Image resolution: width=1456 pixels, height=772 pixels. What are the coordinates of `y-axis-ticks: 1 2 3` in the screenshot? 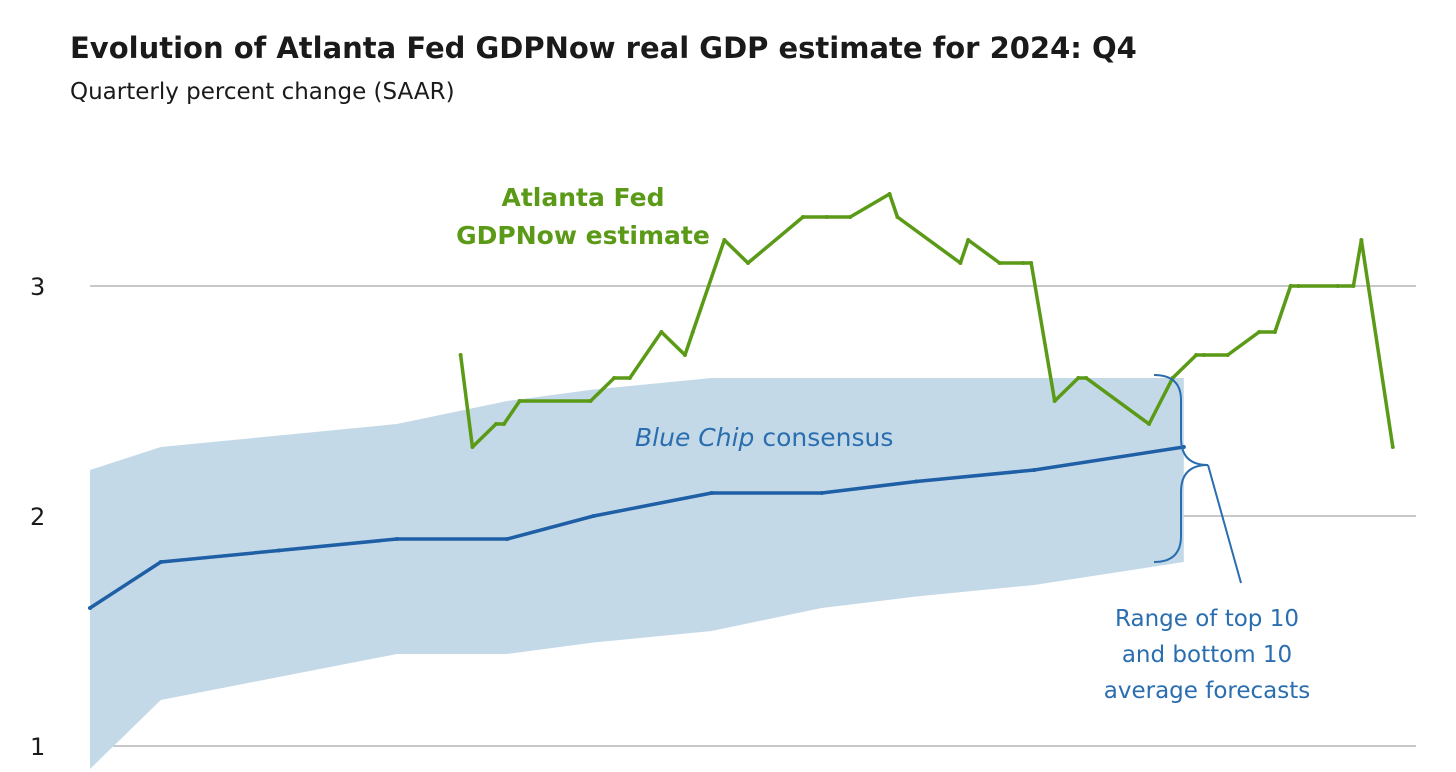 It's located at (37, 517).